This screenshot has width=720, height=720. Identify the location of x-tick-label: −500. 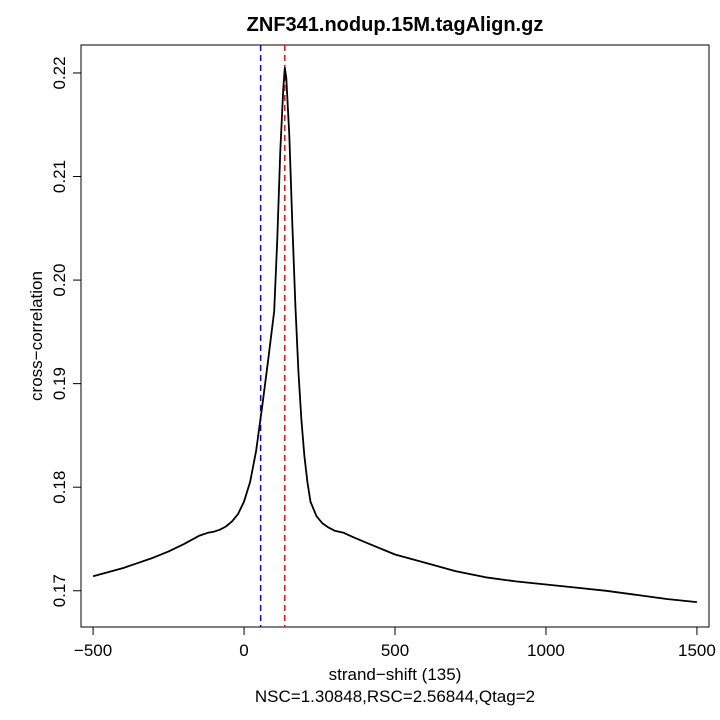
(93, 650).